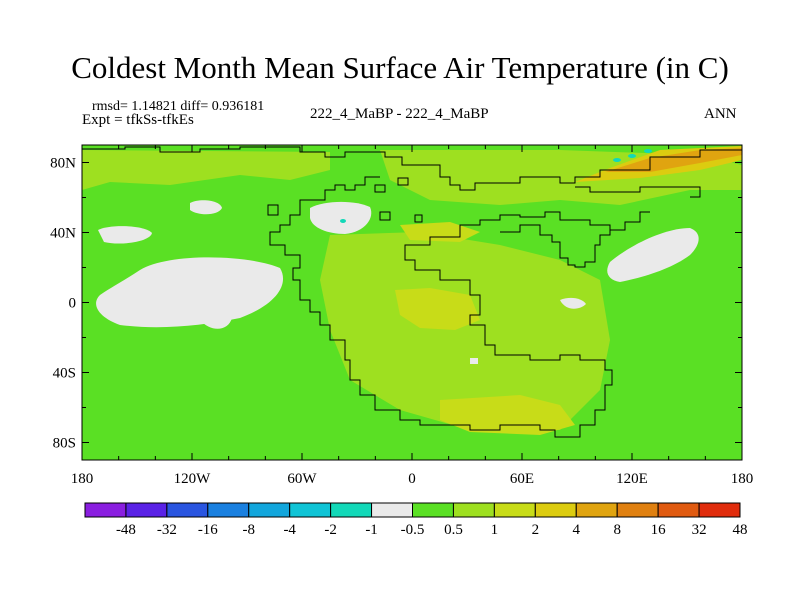 The image size is (800, 600). I want to click on zone-arctic-warm-dark, so click(673, 160).